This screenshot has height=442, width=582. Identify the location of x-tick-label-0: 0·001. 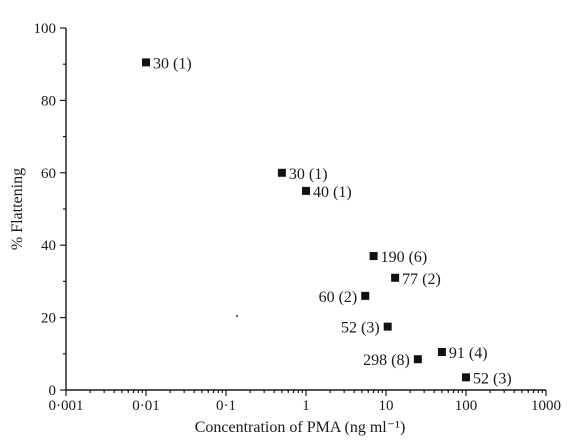
(66, 406).